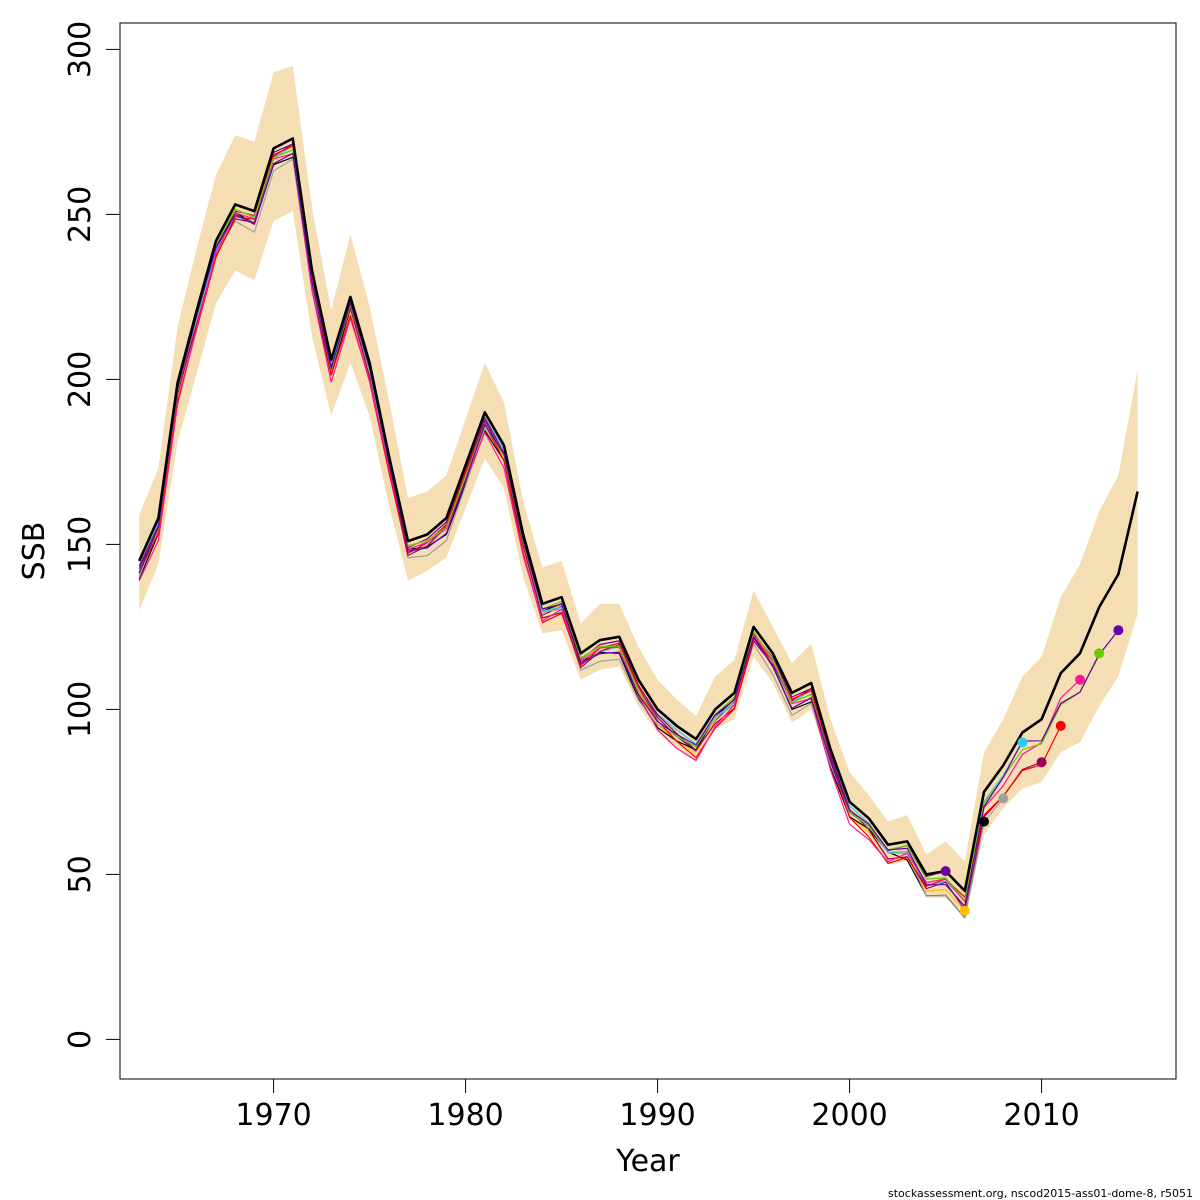 This screenshot has height=1200, width=1200. What do you see at coordinates (80, 709) in the screenshot?
I see `y-tick-label-100: 100` at bounding box center [80, 709].